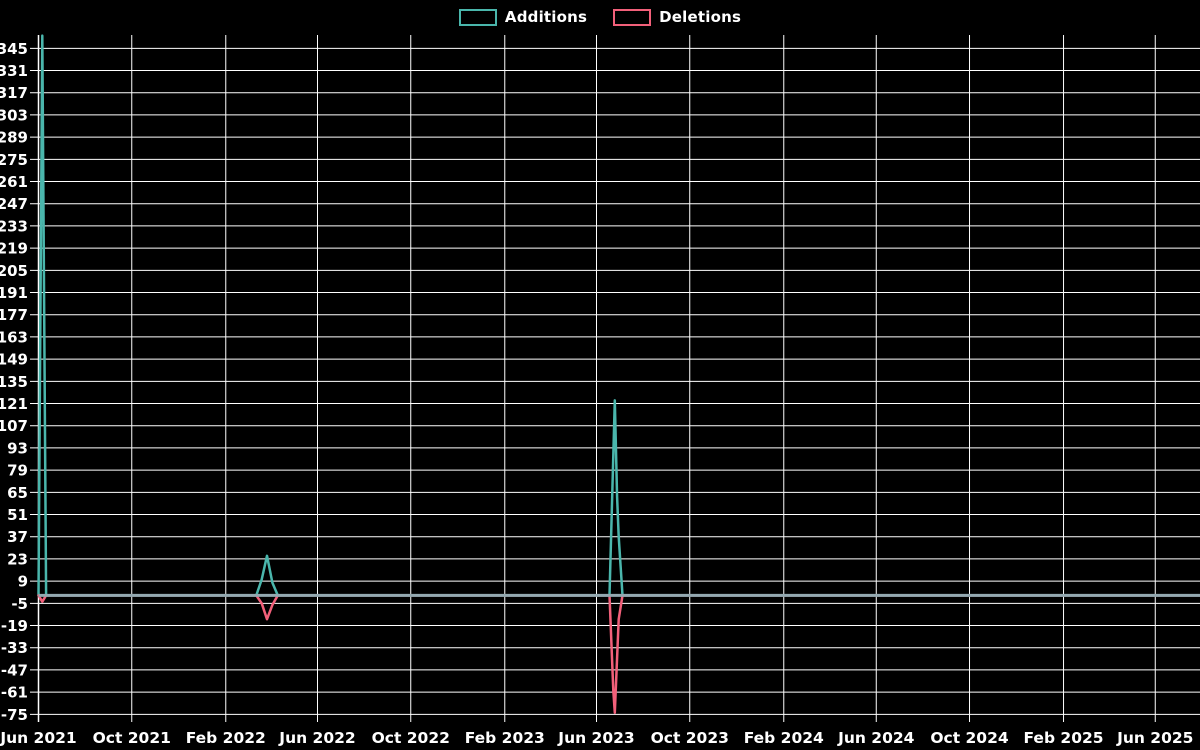 Image resolution: width=1200 pixels, height=750 pixels. Describe the element at coordinates (226, 738) in the screenshot. I see `x-tick-label: Feb 2022` at that location.